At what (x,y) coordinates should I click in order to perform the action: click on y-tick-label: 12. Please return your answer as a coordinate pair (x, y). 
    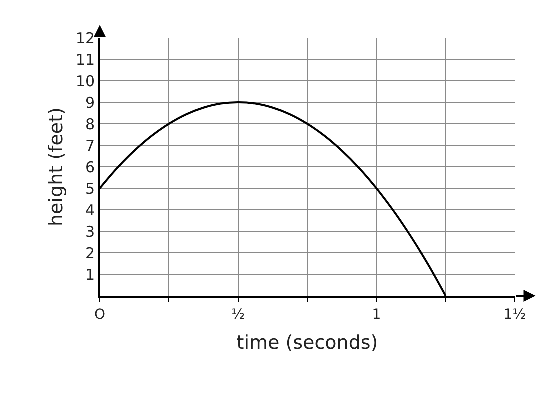
    Looking at the image, I should click on (85, 38).